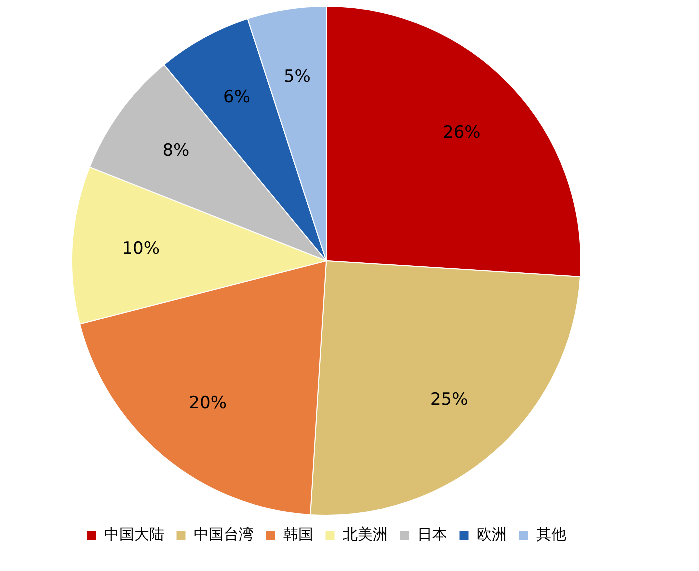 The image size is (699, 571). What do you see at coordinates (141, 248) in the screenshot?
I see `data-label: 10%` at bounding box center [141, 248].